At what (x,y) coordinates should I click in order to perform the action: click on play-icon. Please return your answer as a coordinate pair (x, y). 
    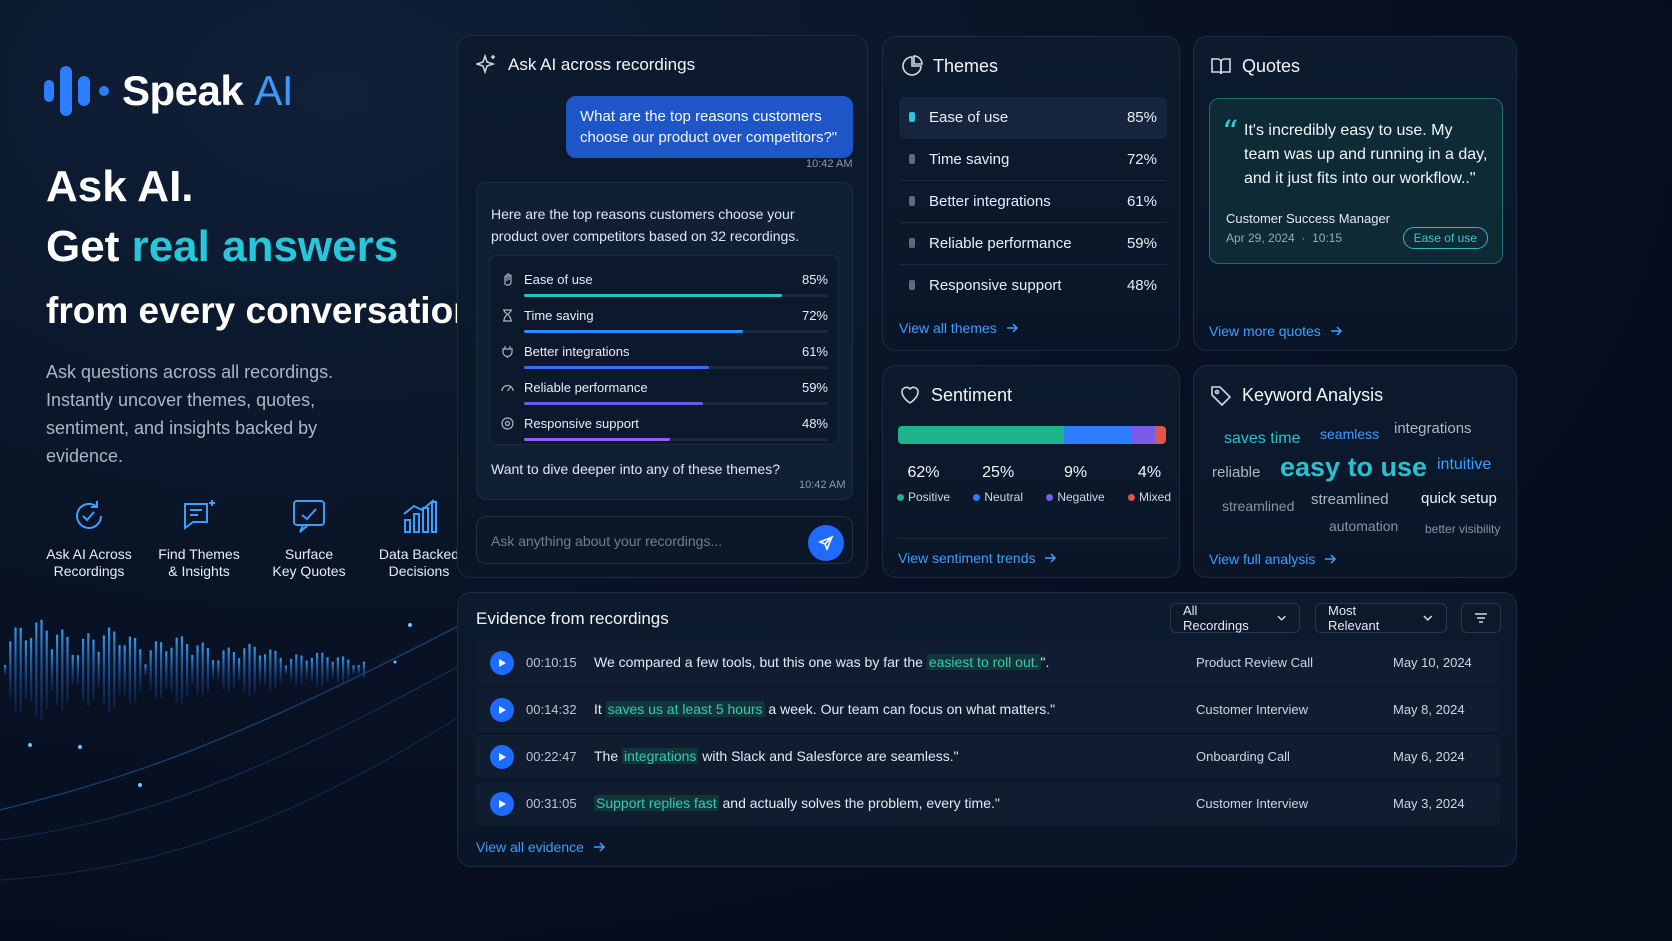
    Looking at the image, I should click on (502, 757).